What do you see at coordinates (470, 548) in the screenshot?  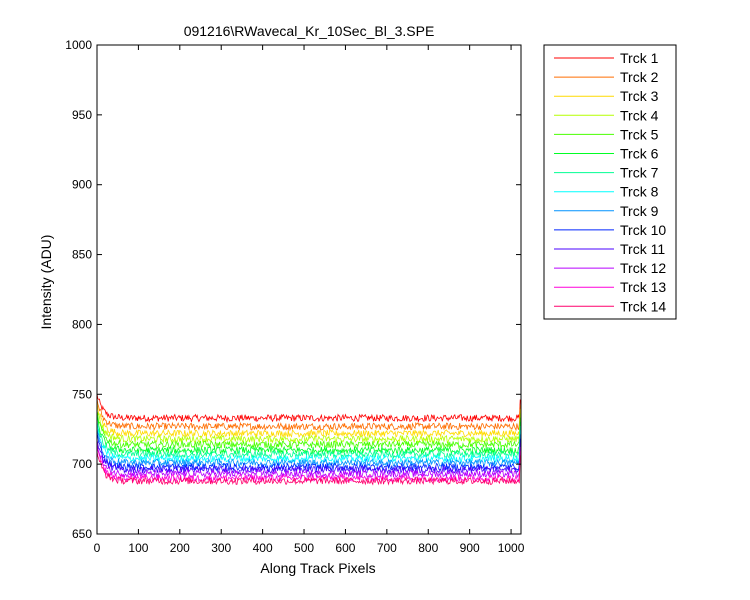 I see `x-tick-label: 900` at bounding box center [470, 548].